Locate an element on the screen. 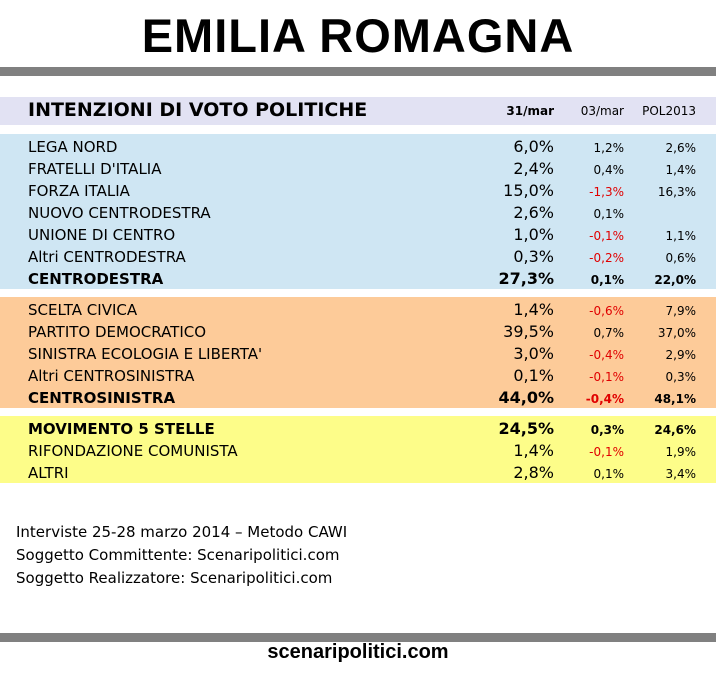  value-pol2013: 16,3% is located at coordinates (676, 192).